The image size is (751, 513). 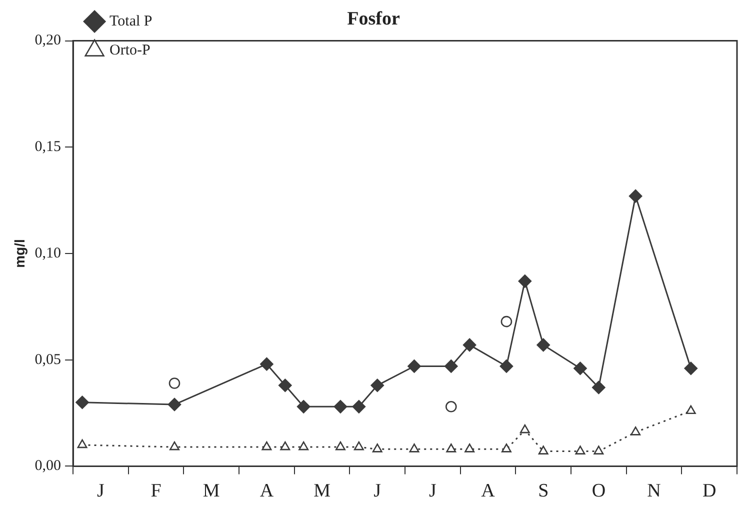 What do you see at coordinates (48, 147) in the screenshot?
I see `y-tick-label: 0,15` at bounding box center [48, 147].